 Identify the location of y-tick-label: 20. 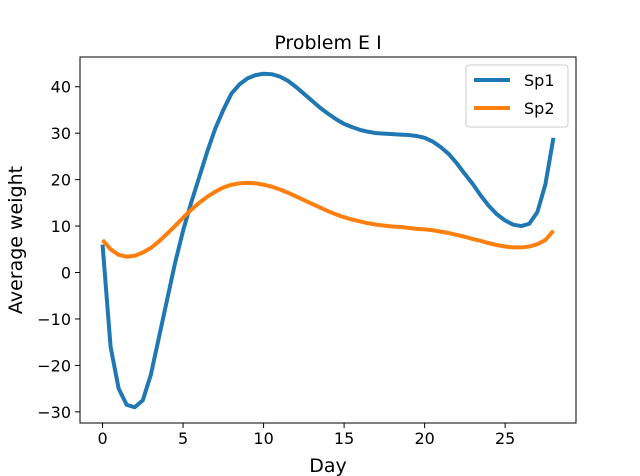
(61, 180).